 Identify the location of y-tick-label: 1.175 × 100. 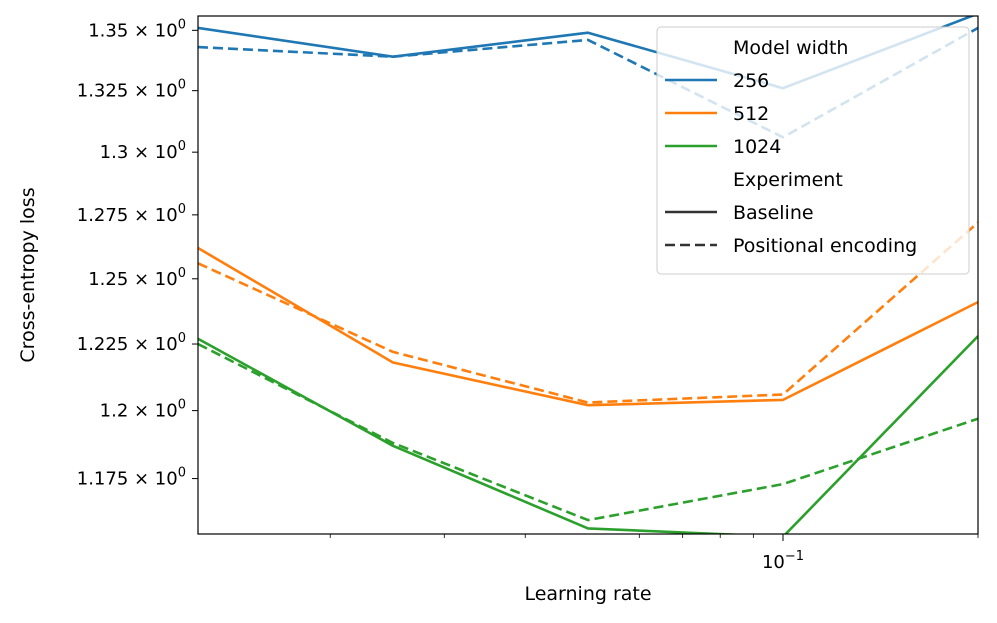
(131, 478).